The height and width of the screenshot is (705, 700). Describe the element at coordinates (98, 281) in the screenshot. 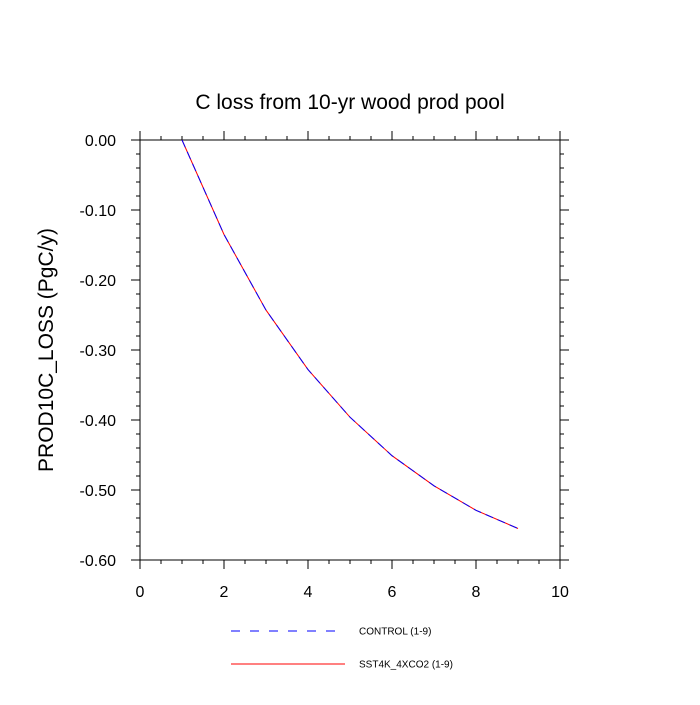

I see `y-tick-label: -0.20` at that location.